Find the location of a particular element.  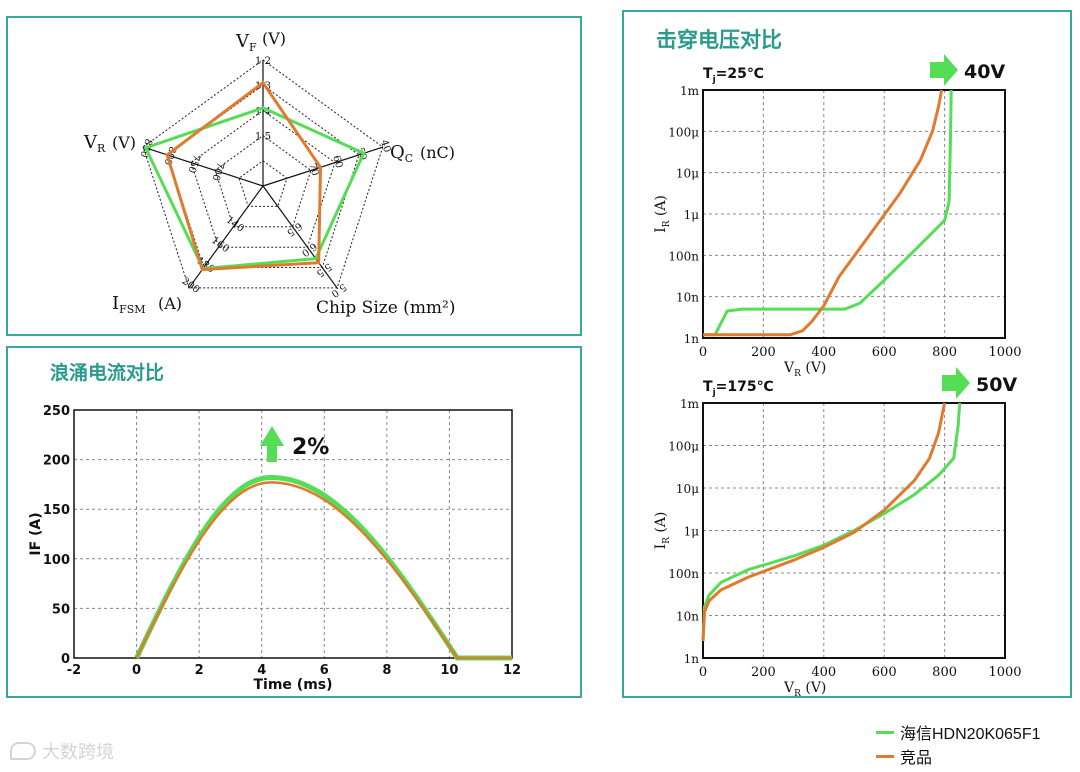

radar-axis-unit-vr: (V) is located at coordinates (124, 142).